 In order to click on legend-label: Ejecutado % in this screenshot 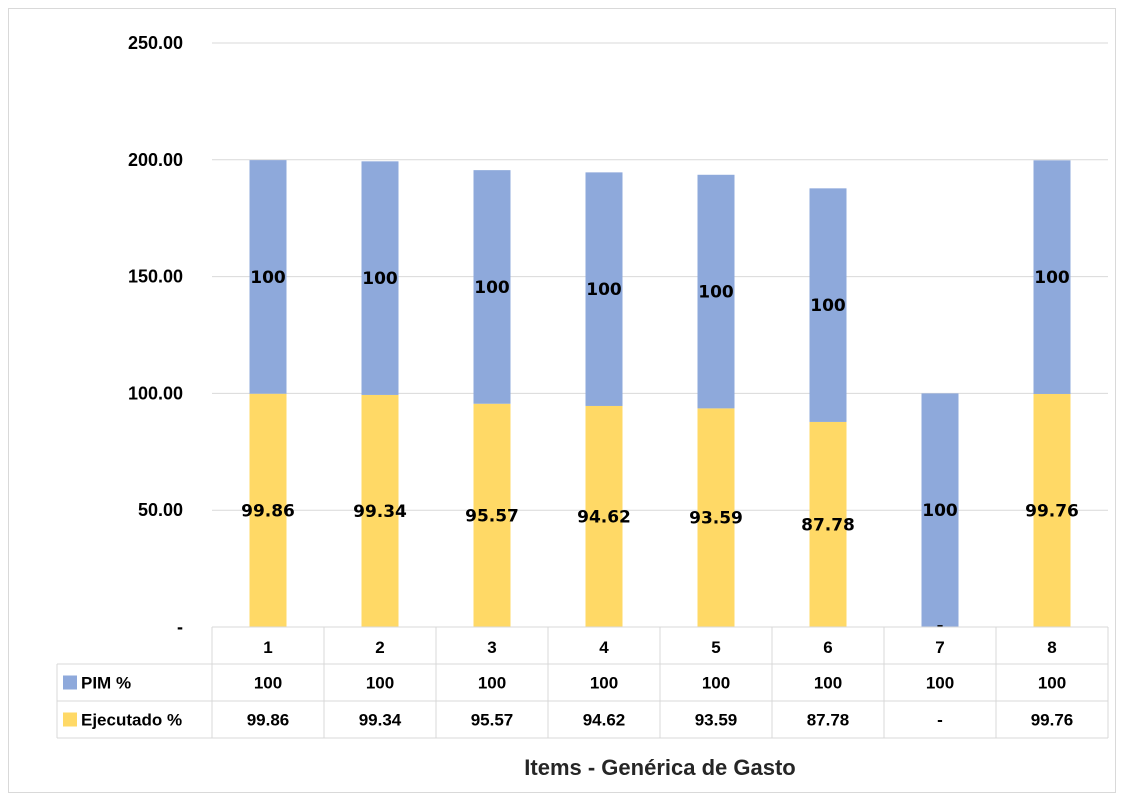, I will do `click(131, 720)`.